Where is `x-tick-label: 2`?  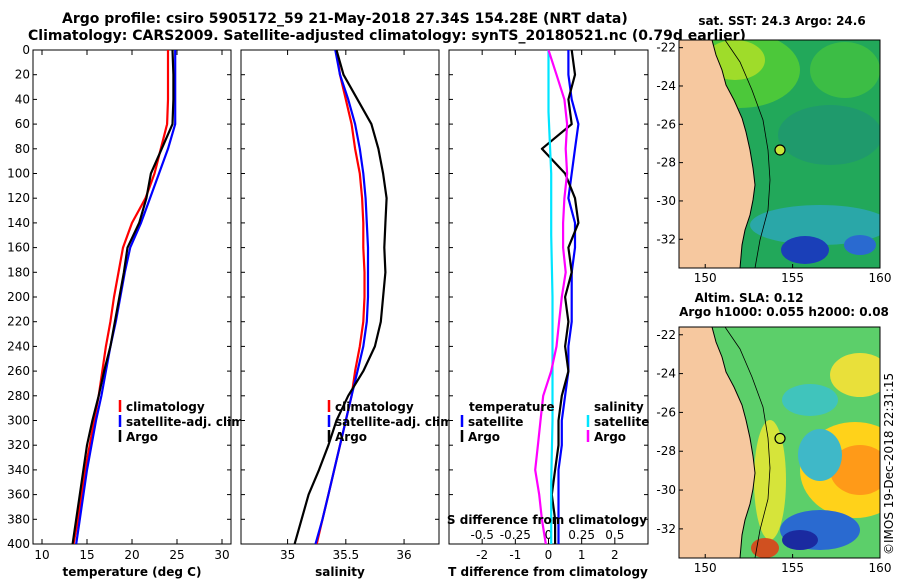
x-tick-label: 2 is located at coordinates (615, 555).